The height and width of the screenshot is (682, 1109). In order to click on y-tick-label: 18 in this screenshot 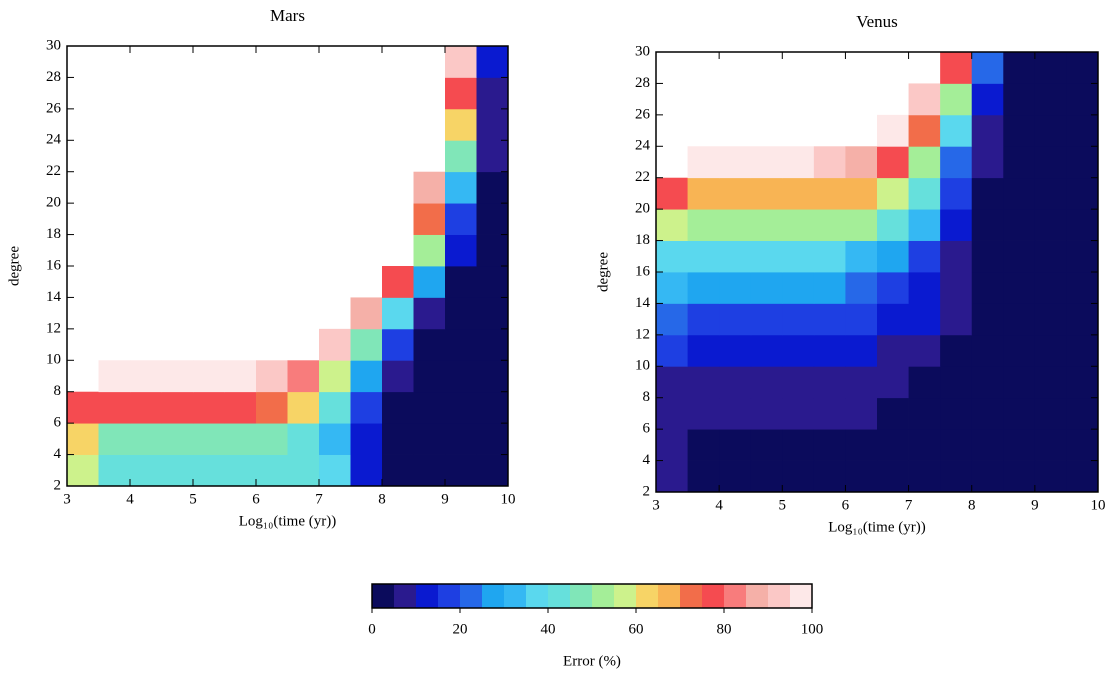, I will do `click(642, 240)`.